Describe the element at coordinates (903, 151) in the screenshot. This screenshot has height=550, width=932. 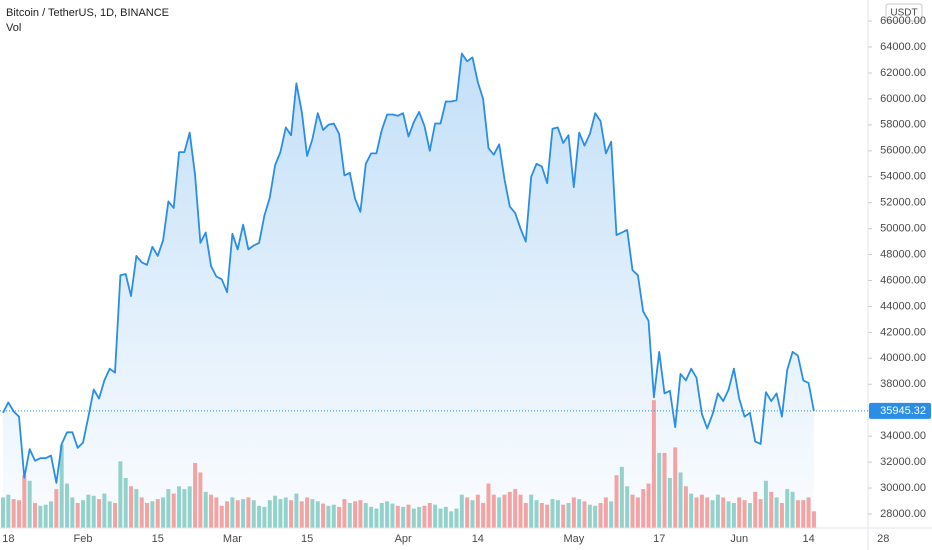
I see `y-tick-label: 56000.00` at that location.